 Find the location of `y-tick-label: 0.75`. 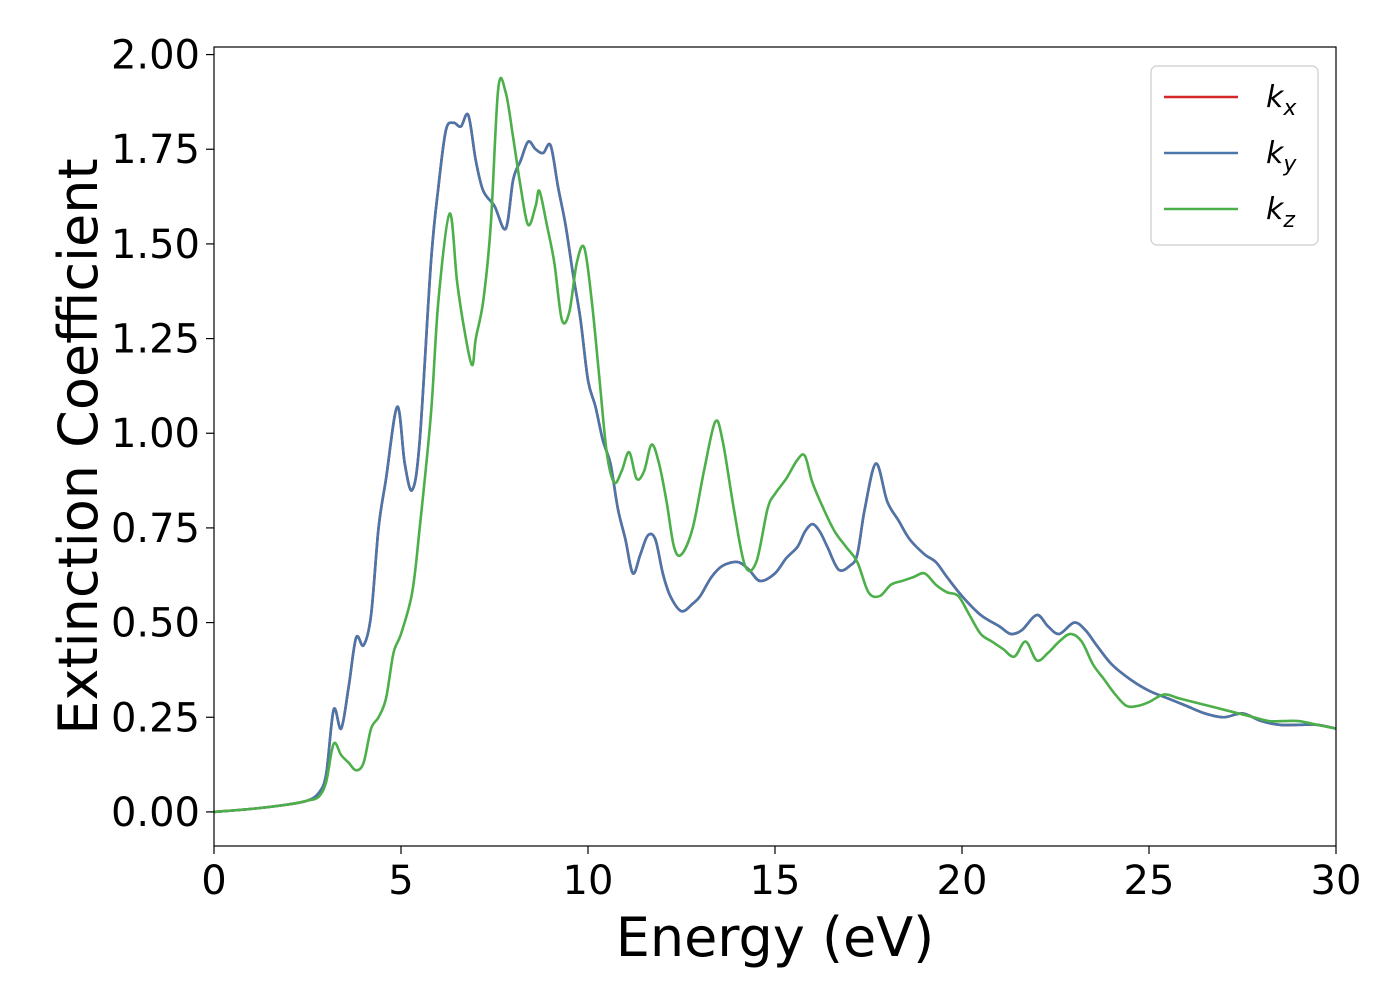

y-tick-label: 0.75 is located at coordinates (155, 529).